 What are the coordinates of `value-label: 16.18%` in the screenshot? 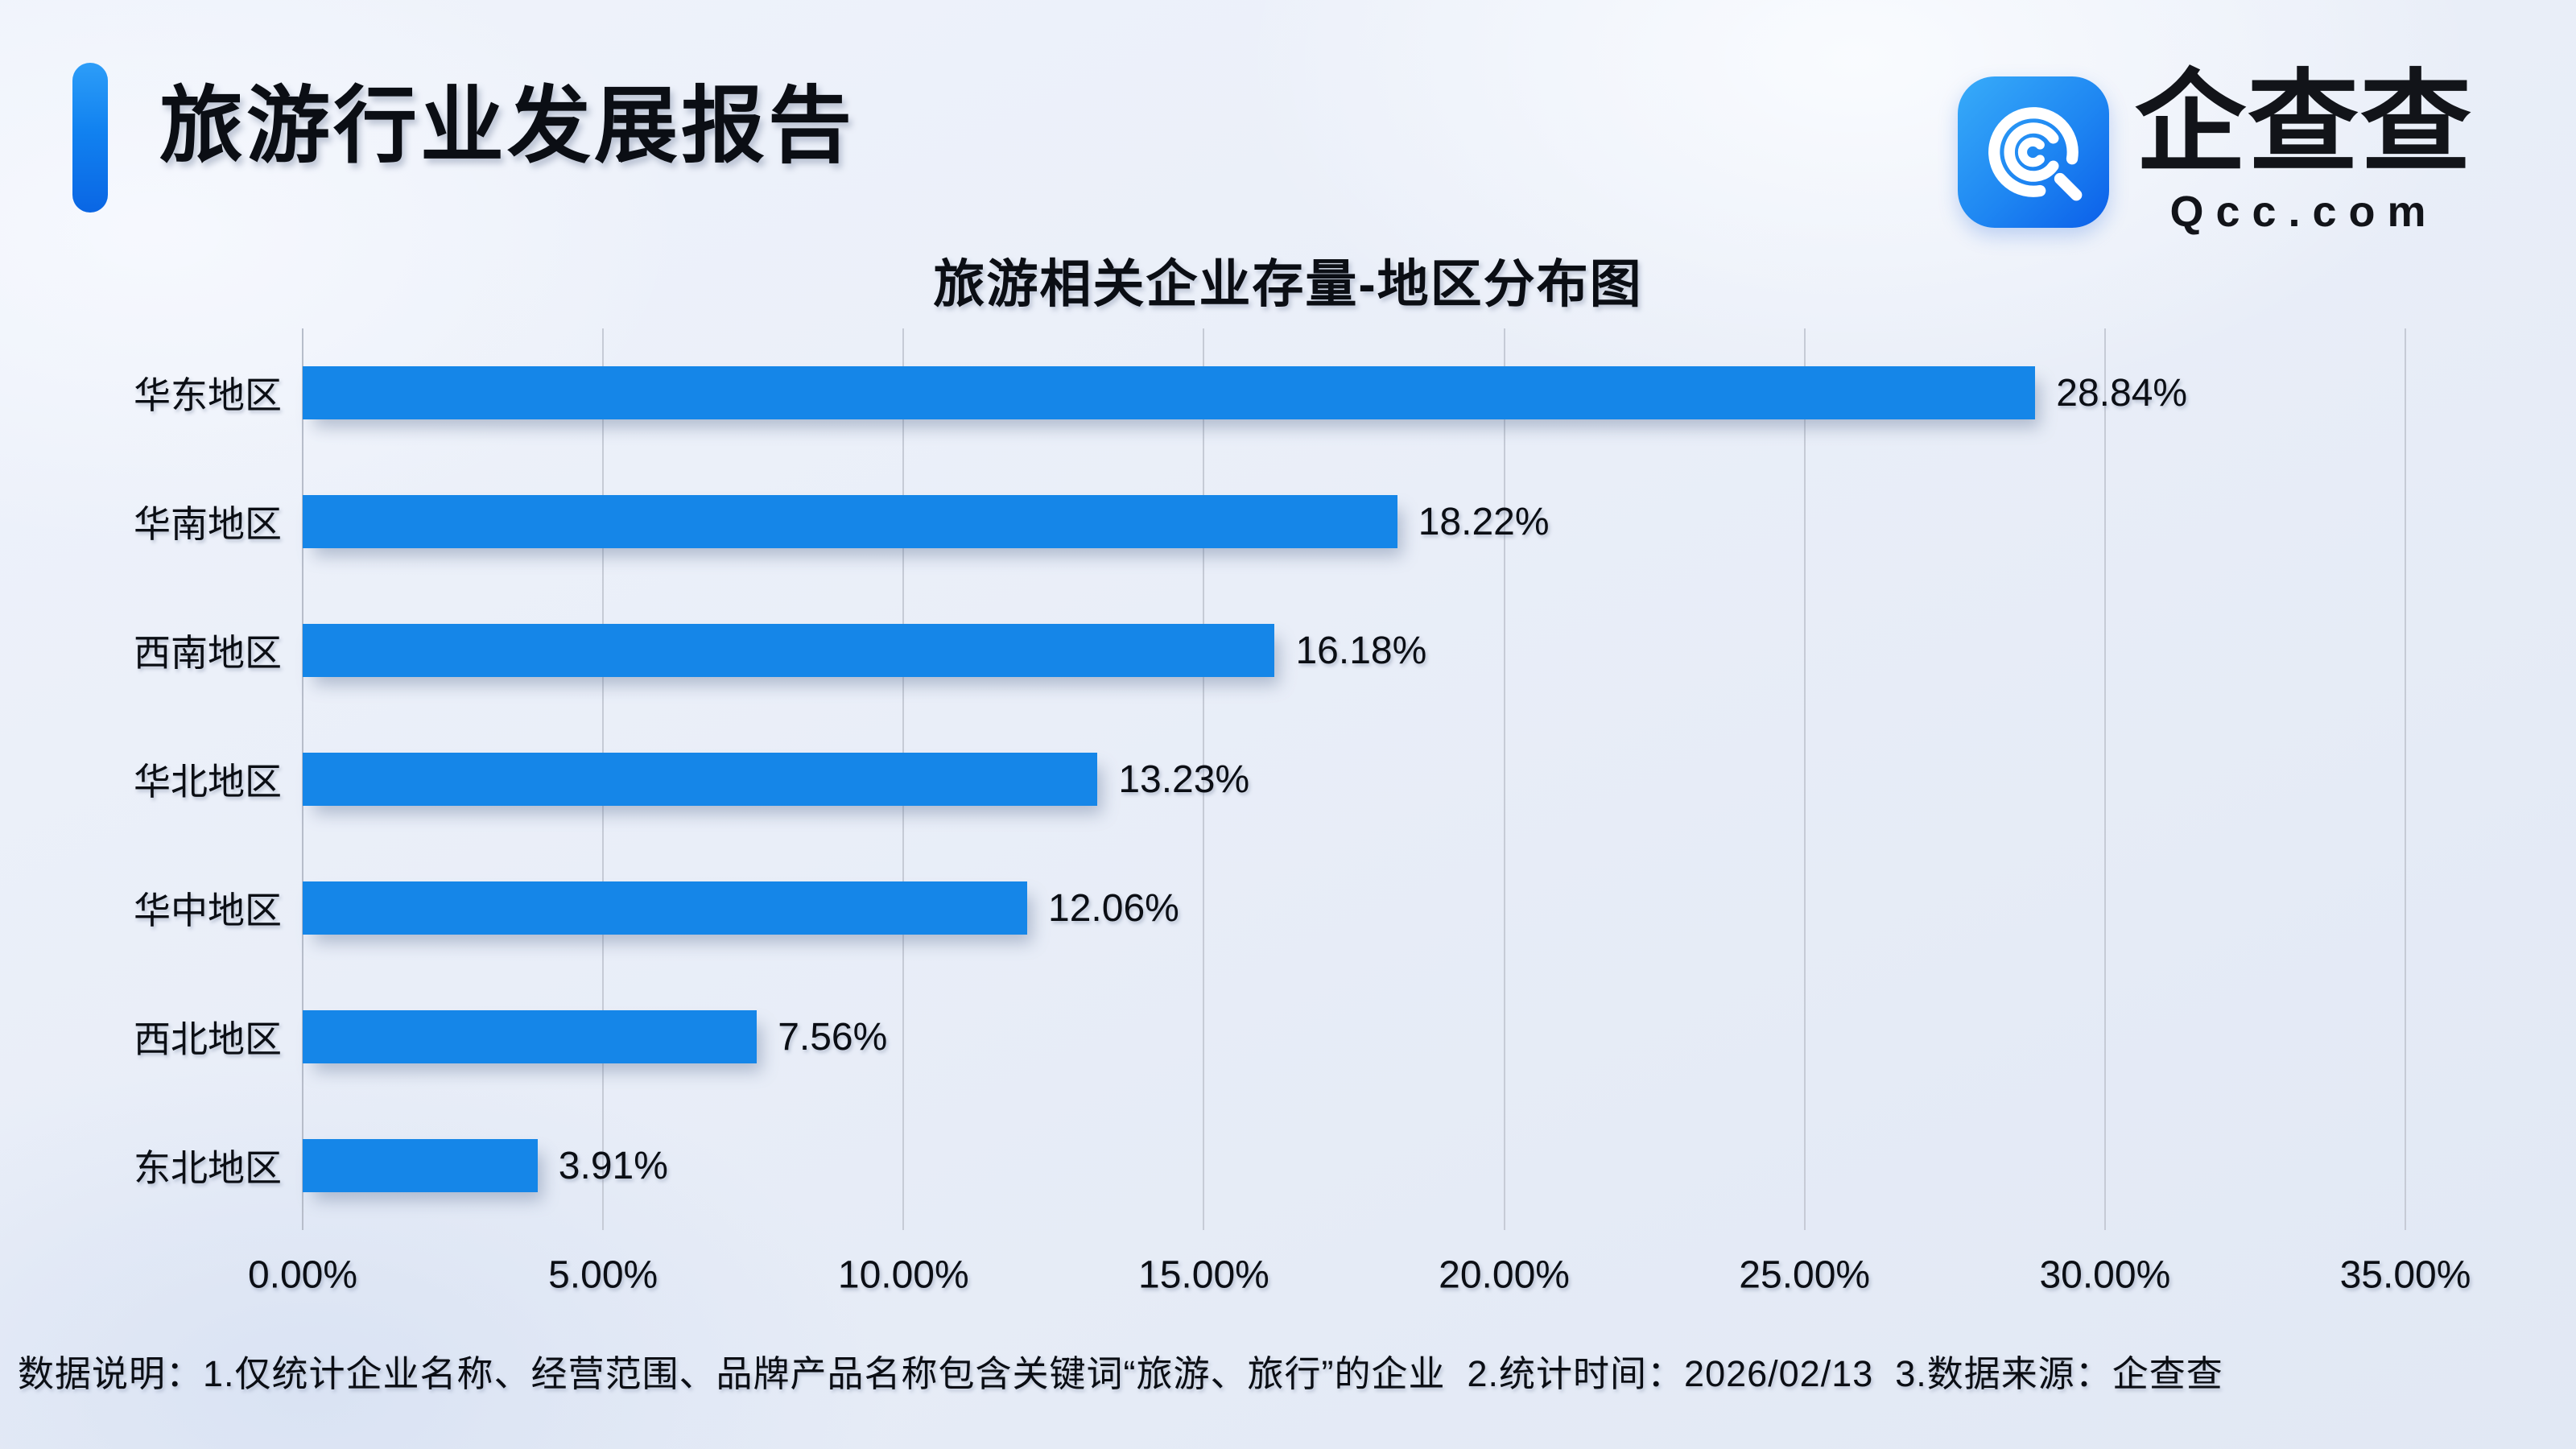 It's located at (1361, 650).